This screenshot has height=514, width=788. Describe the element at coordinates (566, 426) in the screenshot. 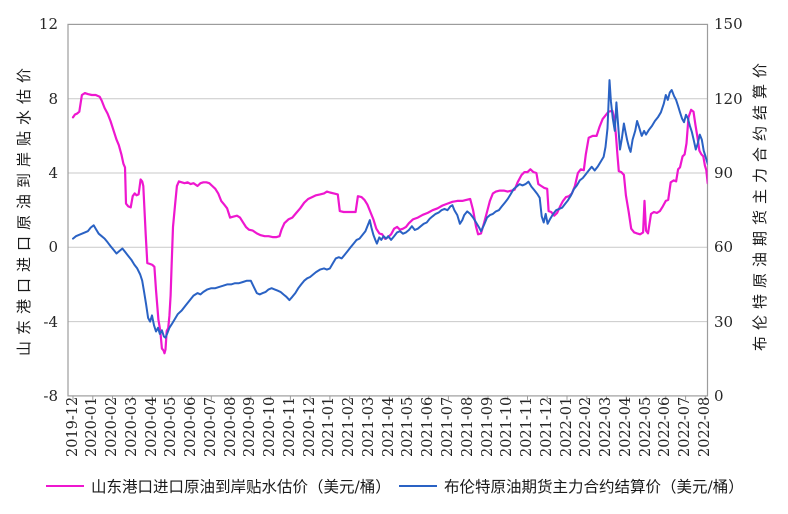

I see `x-tick-label: 2022-01` at that location.